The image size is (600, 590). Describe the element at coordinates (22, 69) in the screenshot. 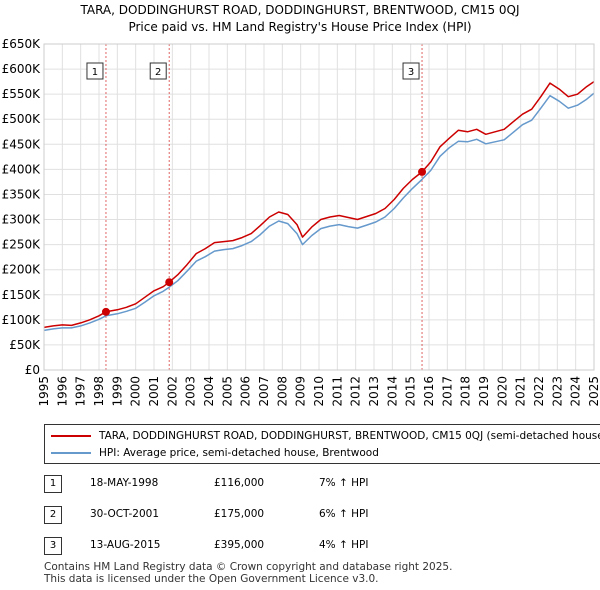

I see `y-tick-label: £600K` at that location.